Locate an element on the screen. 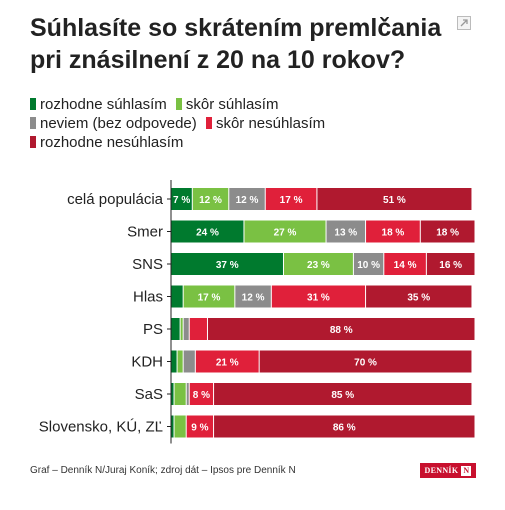 Image resolution: width=505 pixels, height=510 pixels. legend-item: rozhodne súhlasím is located at coordinates (98, 104).